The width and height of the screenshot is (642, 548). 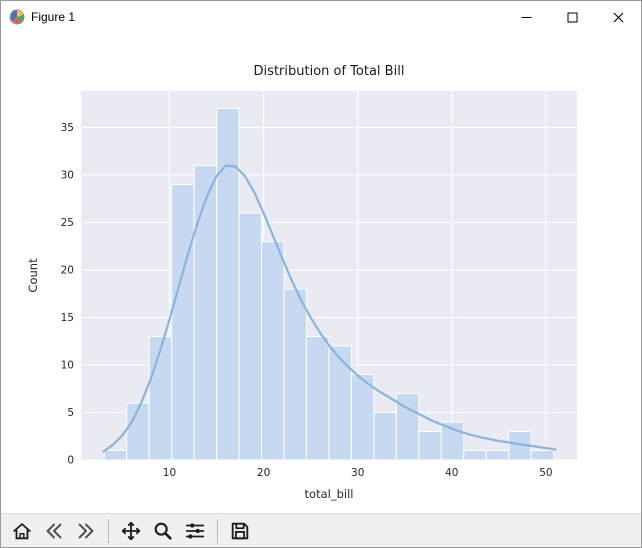 I want to click on save-icon, so click(x=240, y=531).